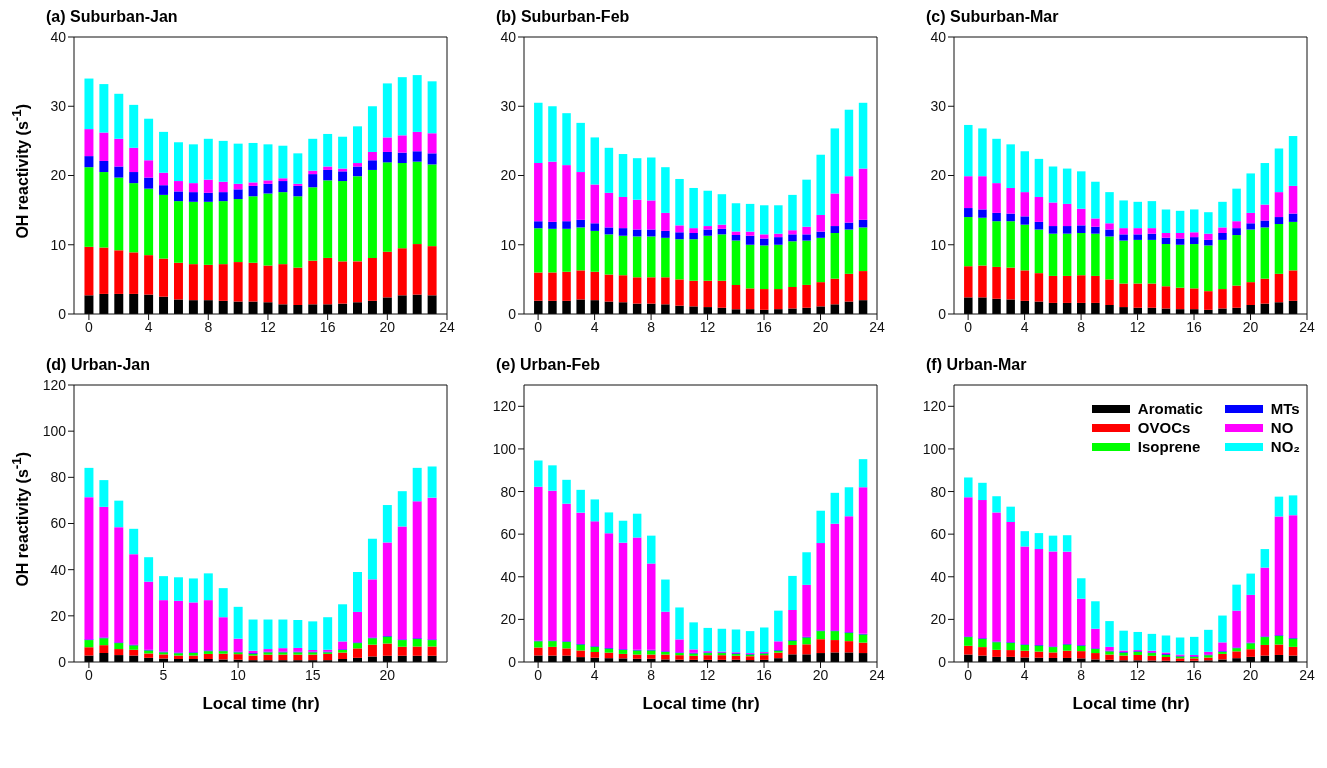 The height and width of the screenshot is (768, 1327). I want to click on legend-label: MTs, so click(1285, 408).